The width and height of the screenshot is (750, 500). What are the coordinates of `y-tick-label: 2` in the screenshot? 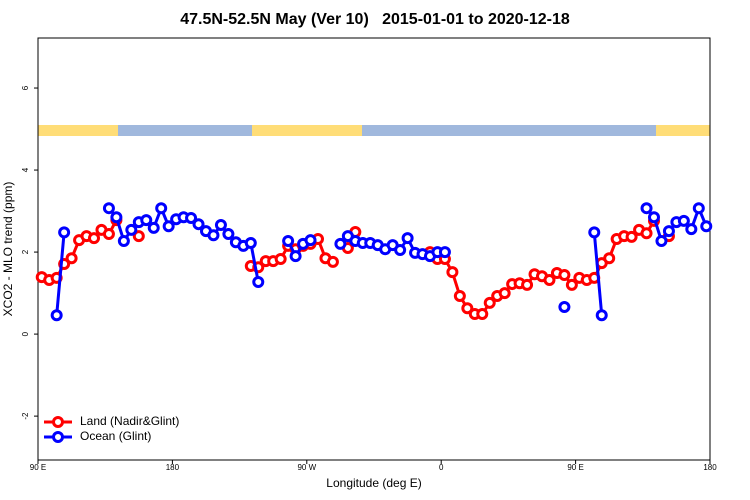 It's located at (25, 251).